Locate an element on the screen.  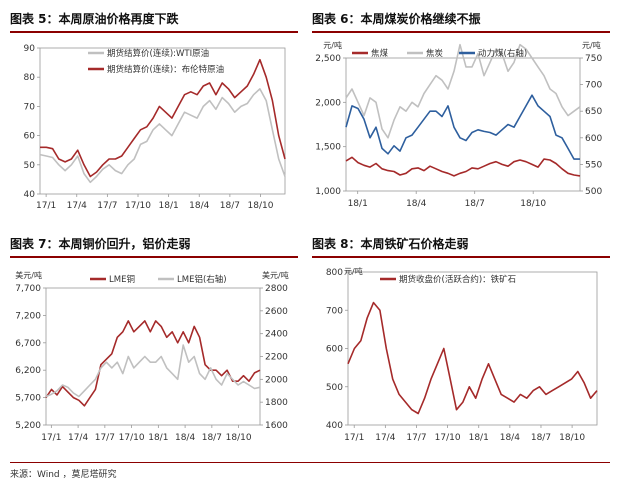
chart6-y2-tick-label: 550 is located at coordinates (593, 165).